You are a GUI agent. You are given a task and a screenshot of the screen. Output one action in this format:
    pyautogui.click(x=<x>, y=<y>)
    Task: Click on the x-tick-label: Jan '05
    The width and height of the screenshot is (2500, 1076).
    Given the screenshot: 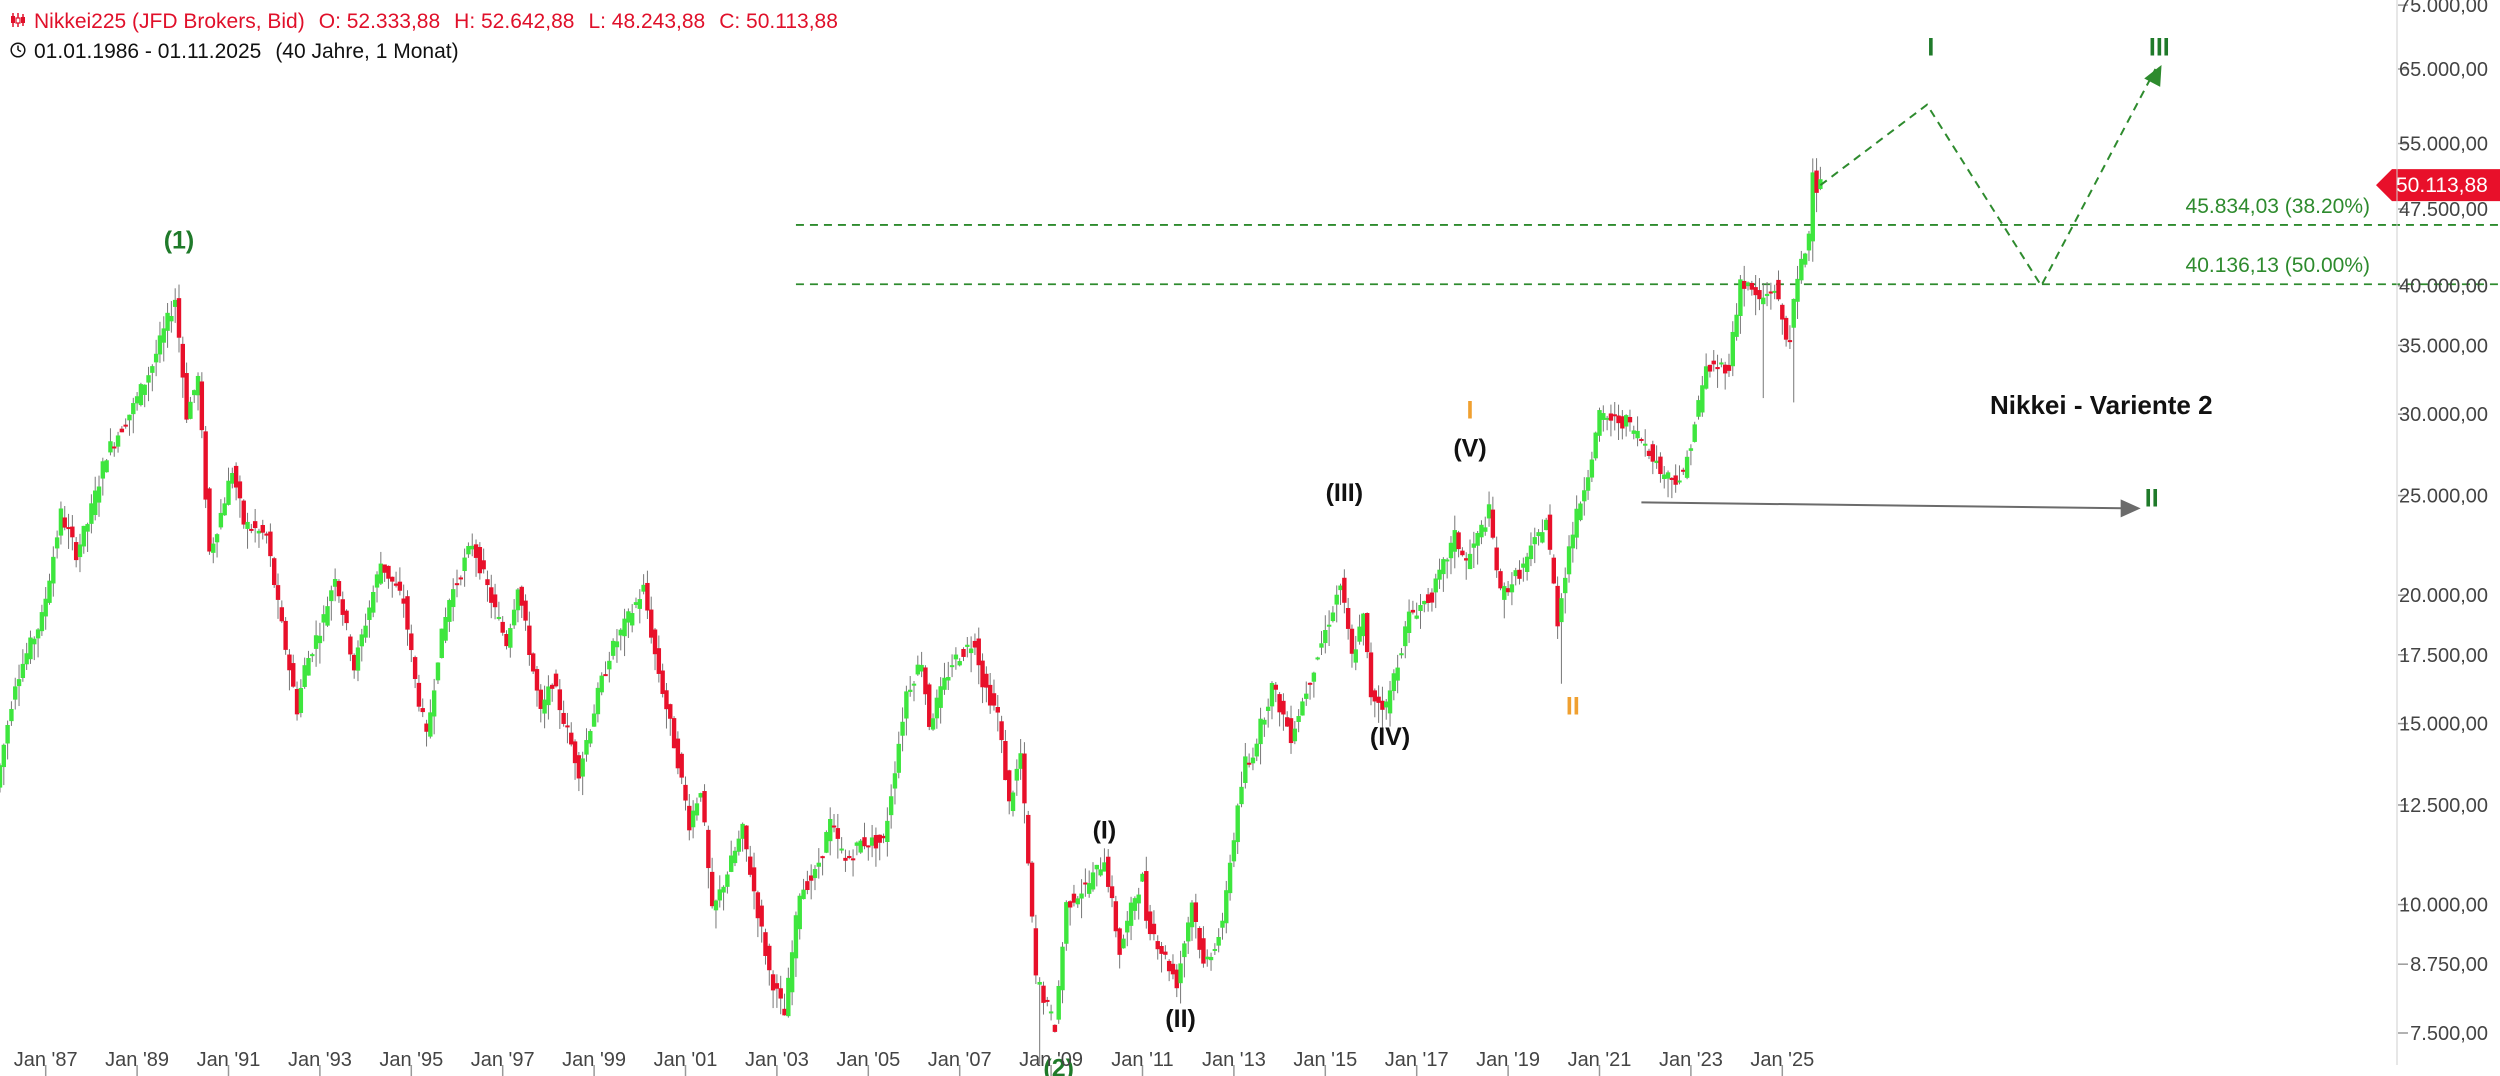 What is the action you would take?
    pyautogui.click(x=868, y=1060)
    